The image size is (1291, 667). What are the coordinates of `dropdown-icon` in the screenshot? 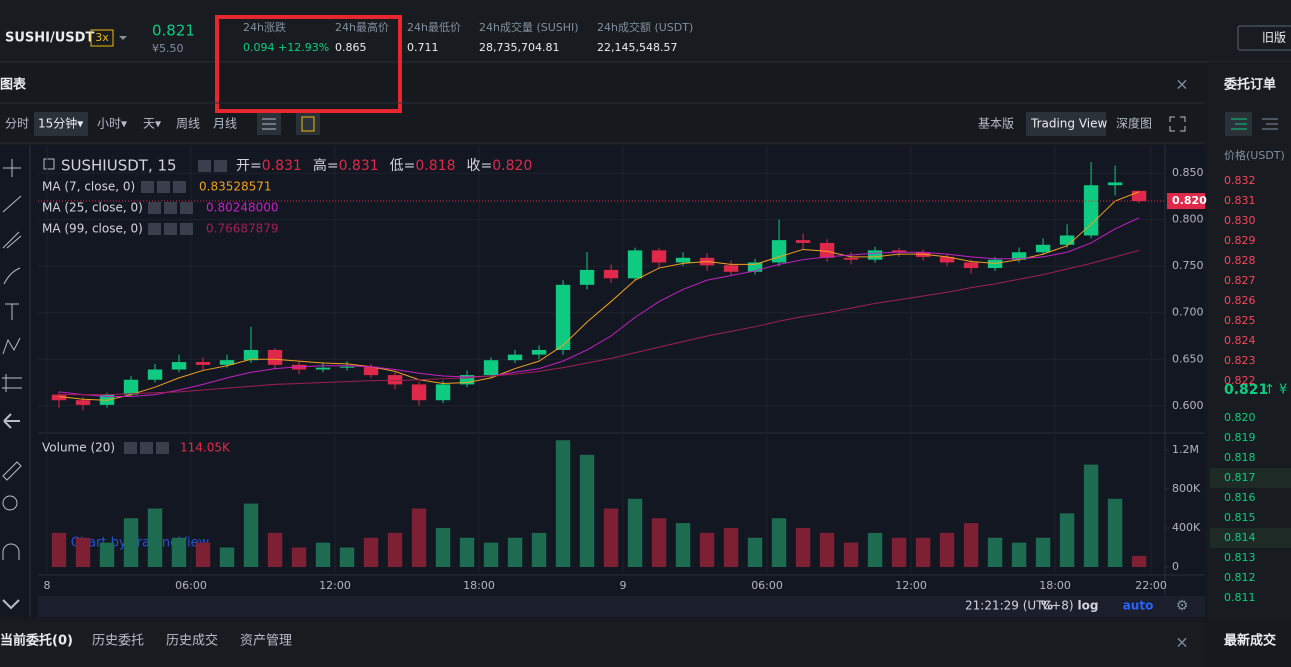 It's located at (123, 38).